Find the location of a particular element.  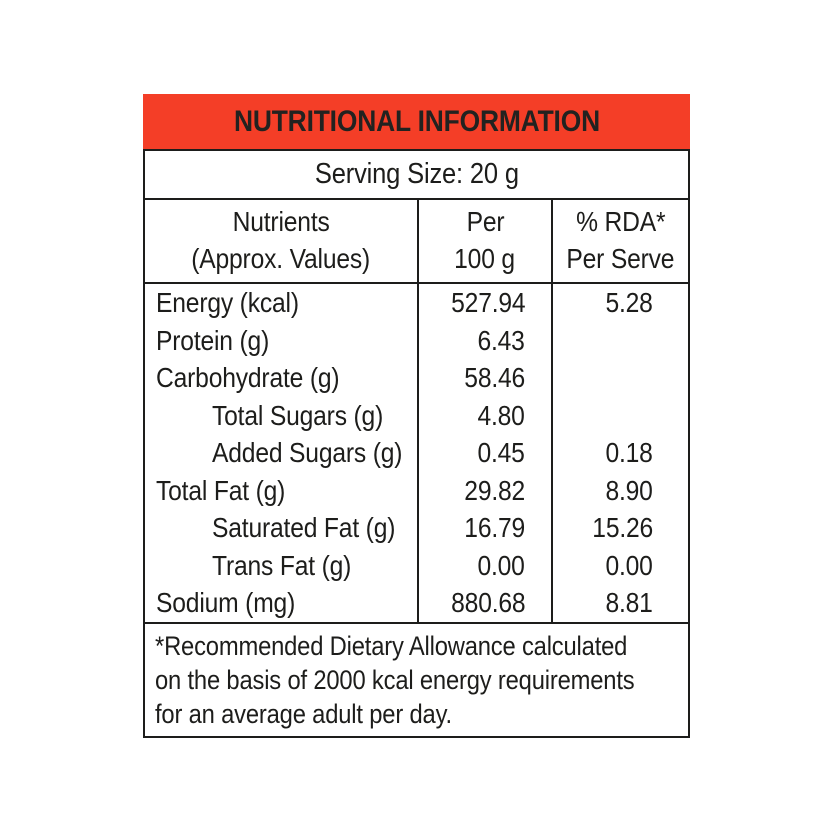

nutrient-label-sodium: Sodium (mg) is located at coordinates (226, 603).